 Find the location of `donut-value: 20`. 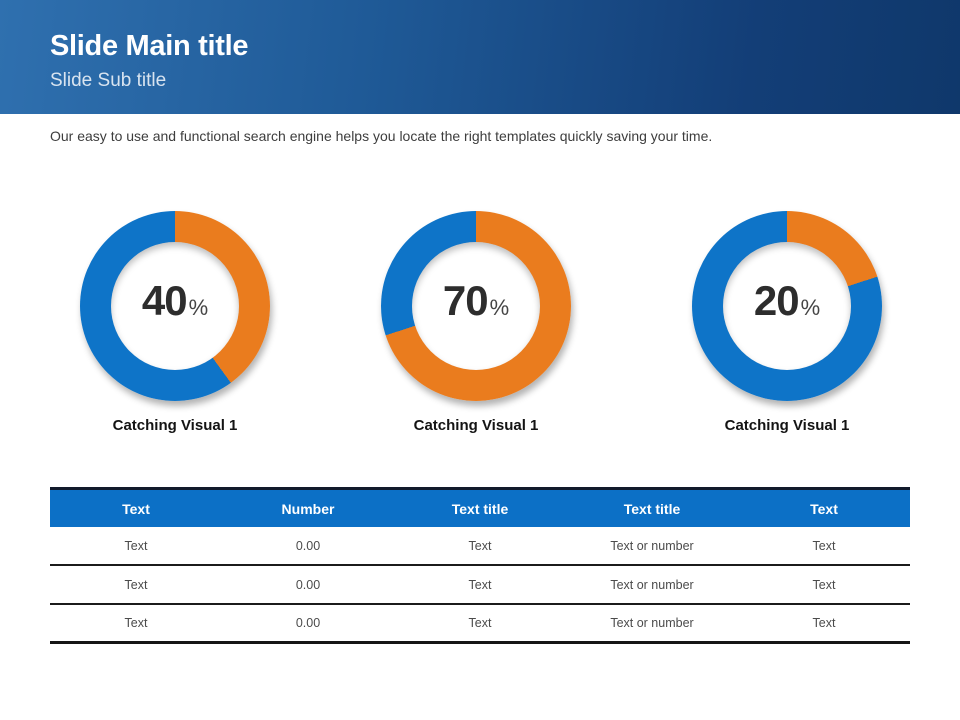

donut-value: 20 is located at coordinates (776, 300).